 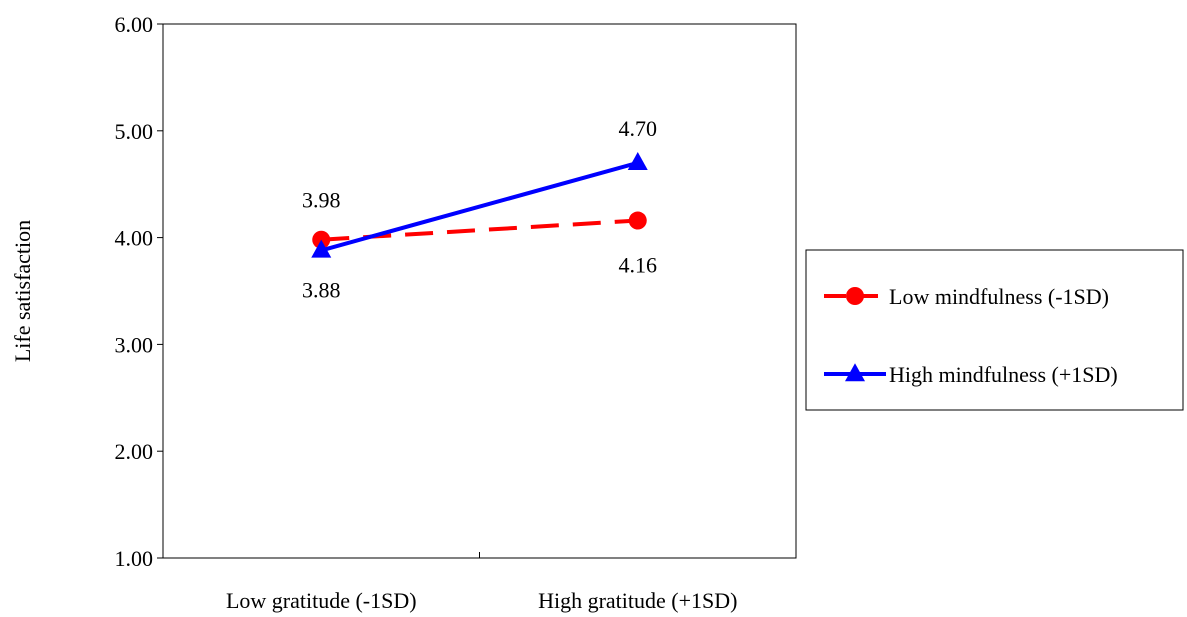 I want to click on data-label: 4.16, so click(x=638, y=265).